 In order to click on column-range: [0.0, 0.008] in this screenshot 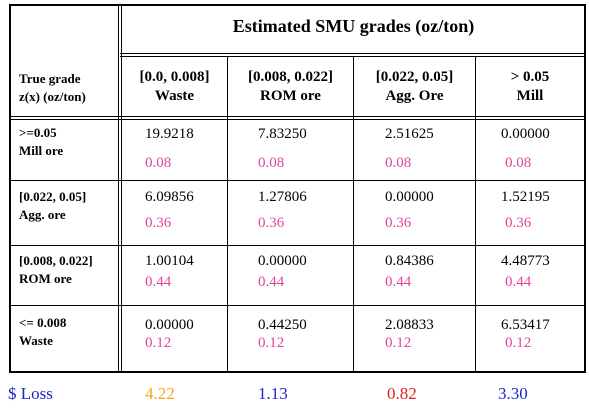, I will do `click(174, 77)`.